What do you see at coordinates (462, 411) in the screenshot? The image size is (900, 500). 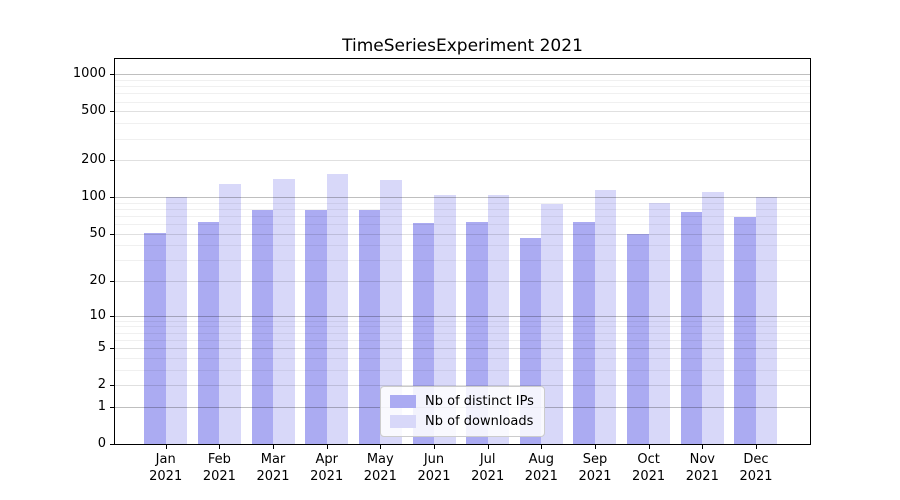 I see `legend: Nb of distinct IPs Nb of downloads` at bounding box center [462, 411].